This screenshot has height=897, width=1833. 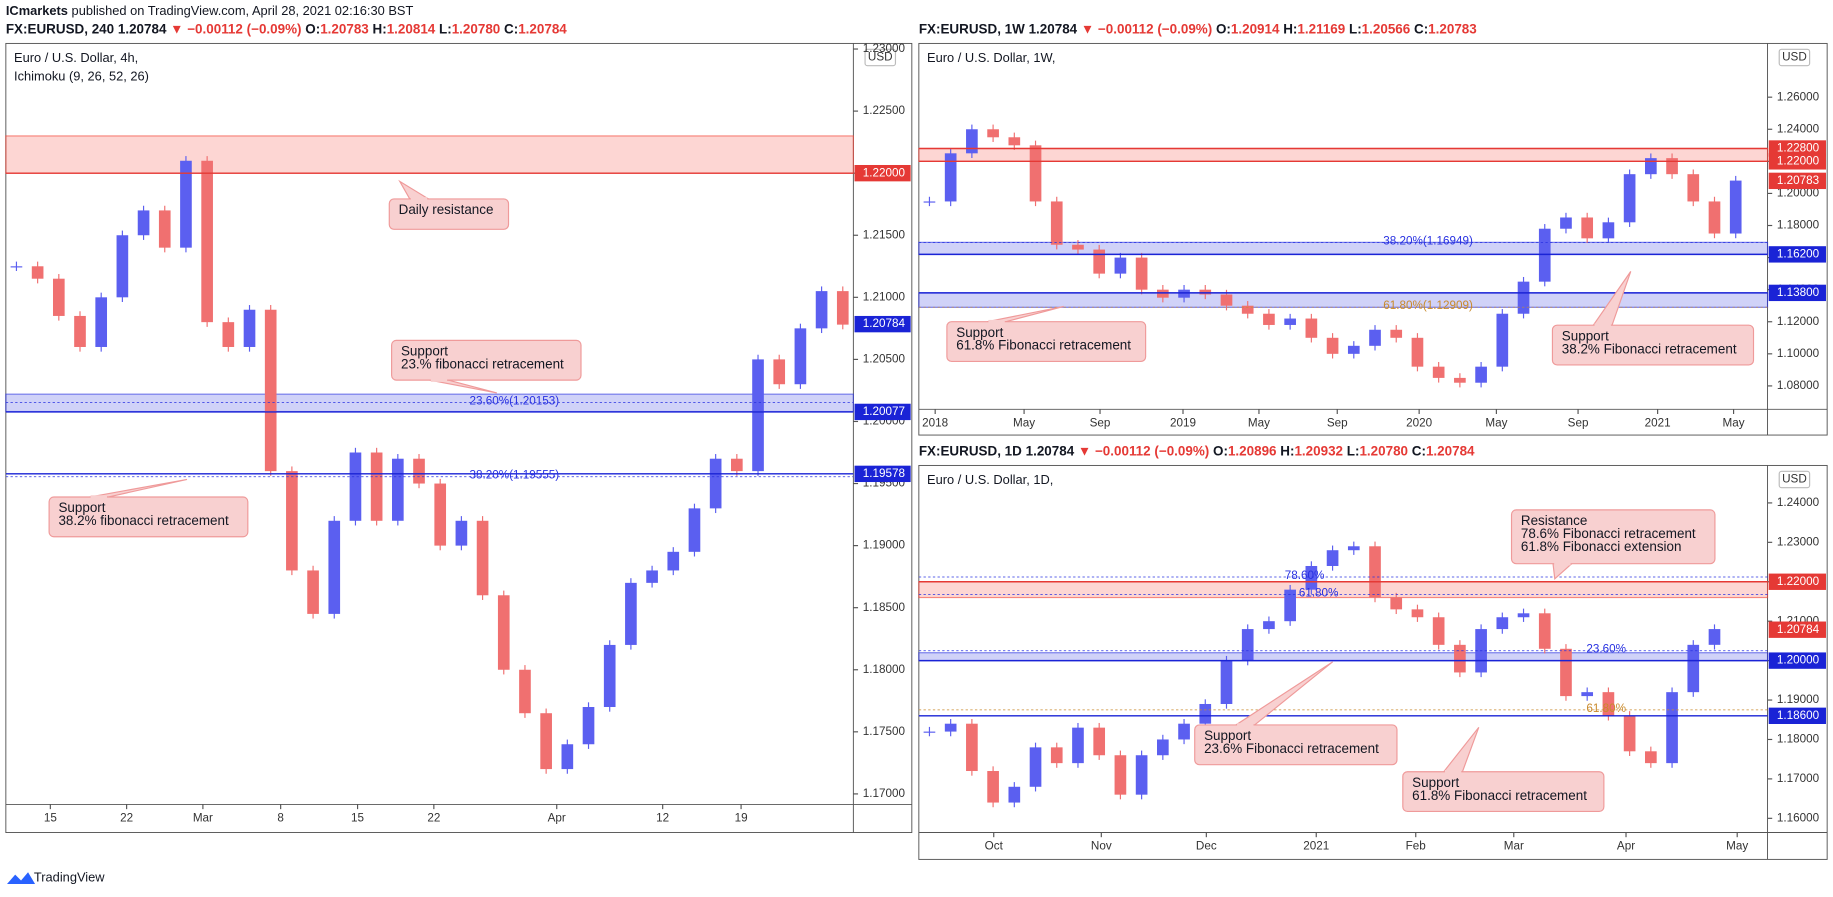 I want to click on last-price-label: 1.20783, so click(x=1798, y=180).